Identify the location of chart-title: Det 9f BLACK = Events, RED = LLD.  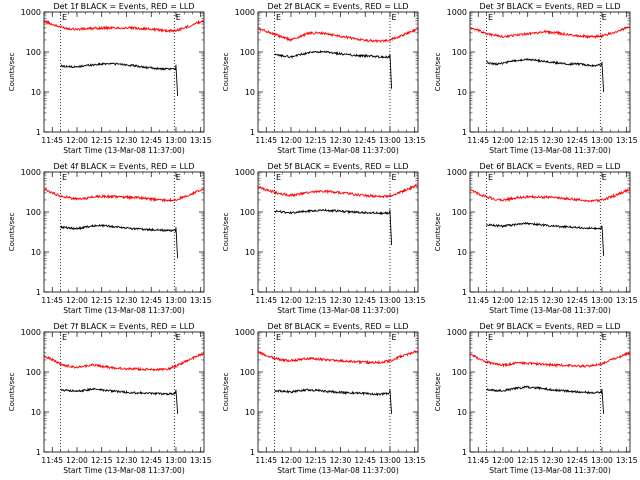
(549, 326).